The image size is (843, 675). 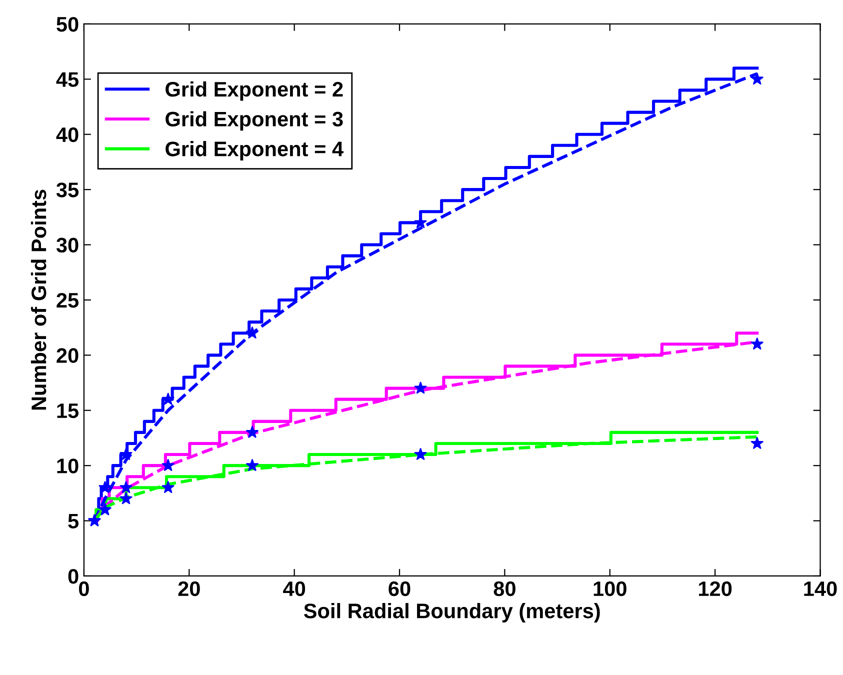 I want to click on y-tick-label: 15, so click(x=68, y=411).